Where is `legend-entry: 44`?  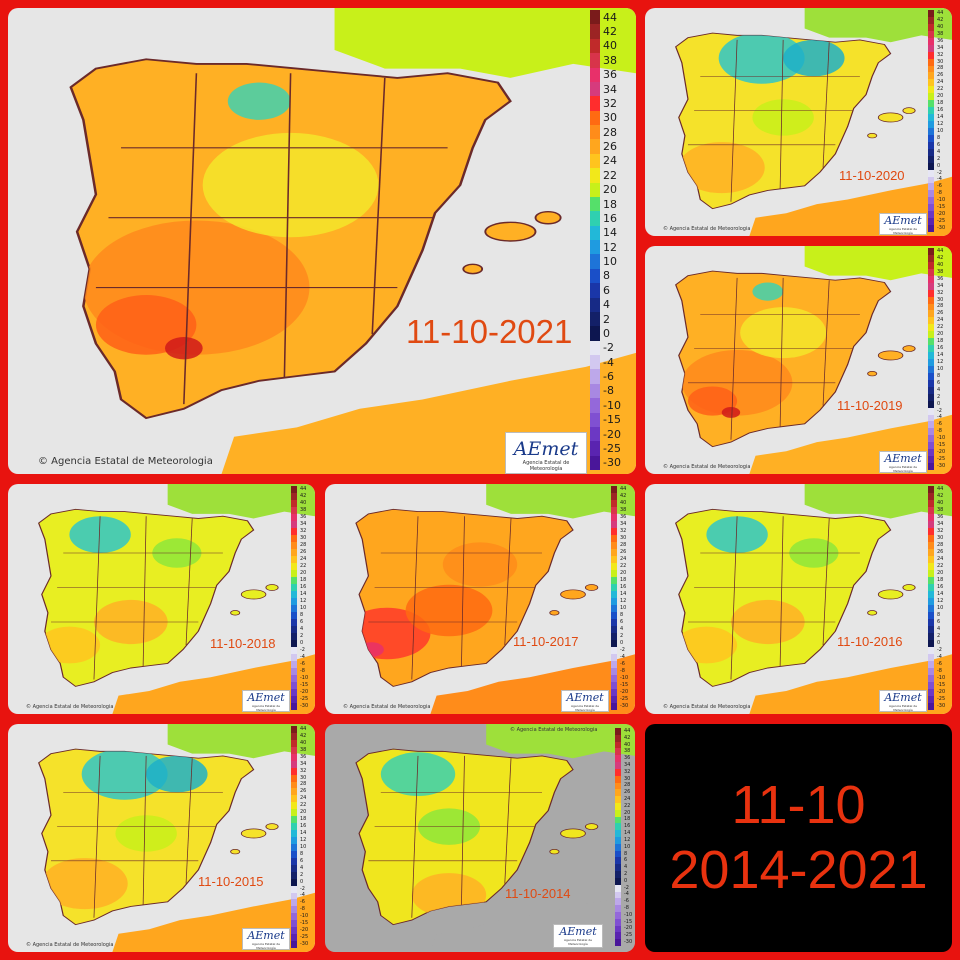 legend-entry: 44 is located at coordinates (302, 729).